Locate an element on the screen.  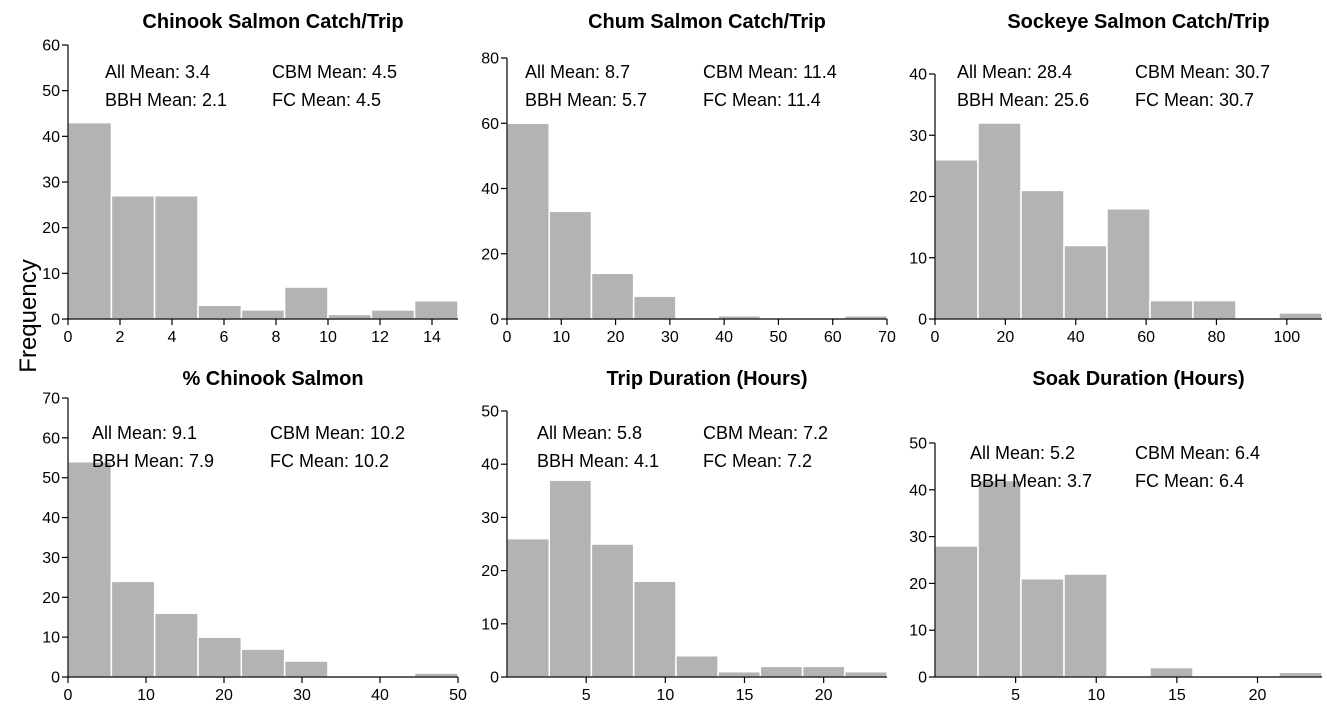
panel-title: Trip Duration (Hours) is located at coordinates (706, 379).